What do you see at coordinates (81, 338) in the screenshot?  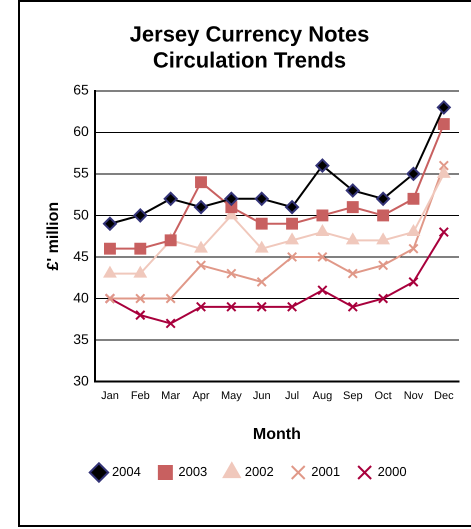 I see `y-tick-label: 35` at bounding box center [81, 338].